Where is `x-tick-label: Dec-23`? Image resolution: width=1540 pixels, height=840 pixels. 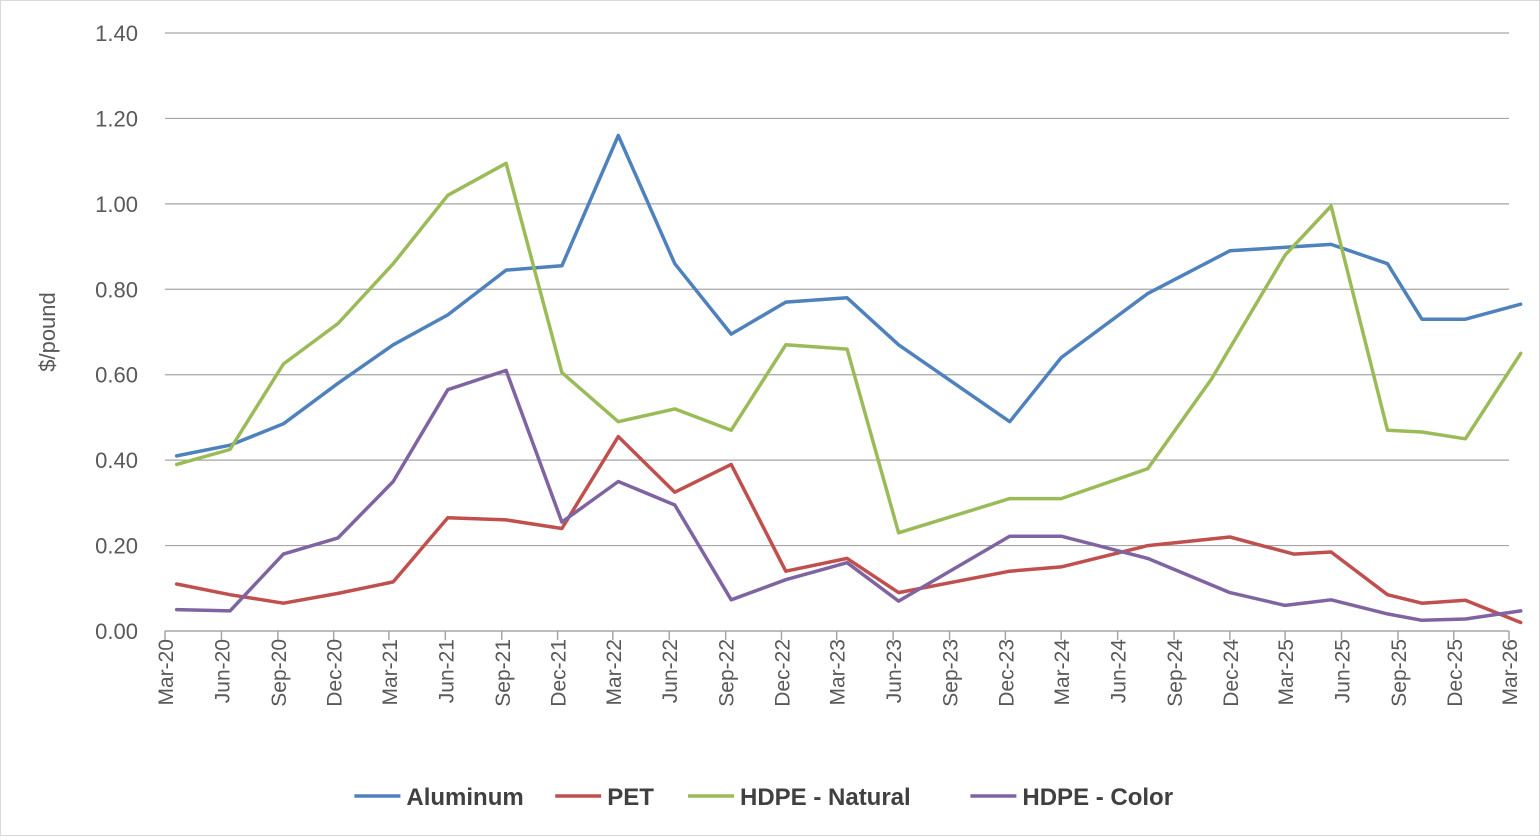 x-tick-label: Dec-23 is located at coordinates (1006, 673).